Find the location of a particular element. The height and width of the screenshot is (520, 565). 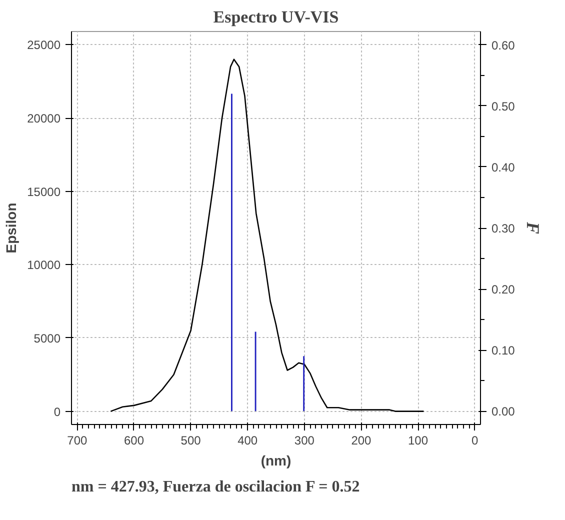

x-tick-label: 400 is located at coordinates (248, 441).